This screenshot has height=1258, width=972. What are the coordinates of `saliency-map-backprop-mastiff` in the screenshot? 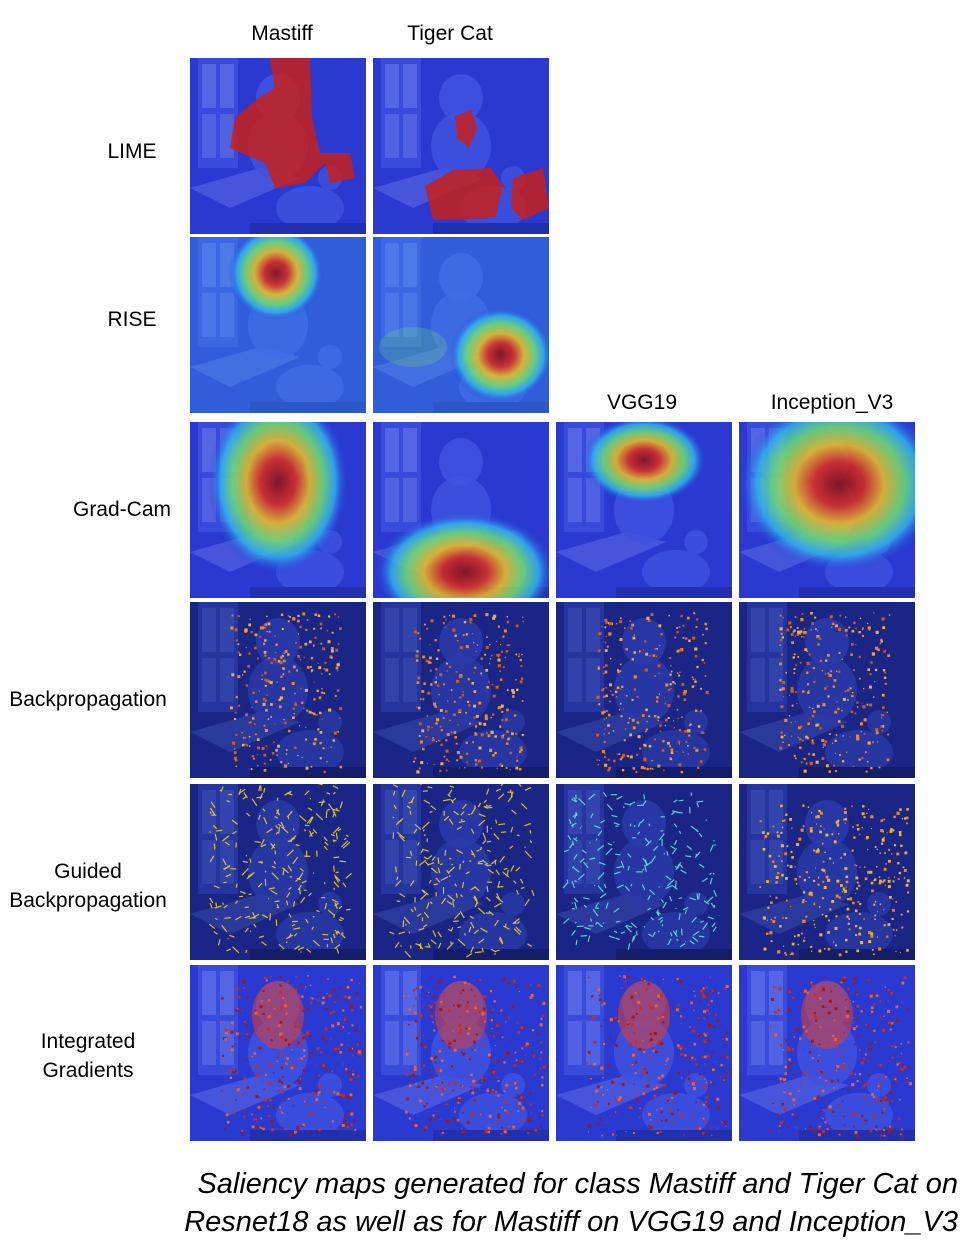 It's located at (278, 690).